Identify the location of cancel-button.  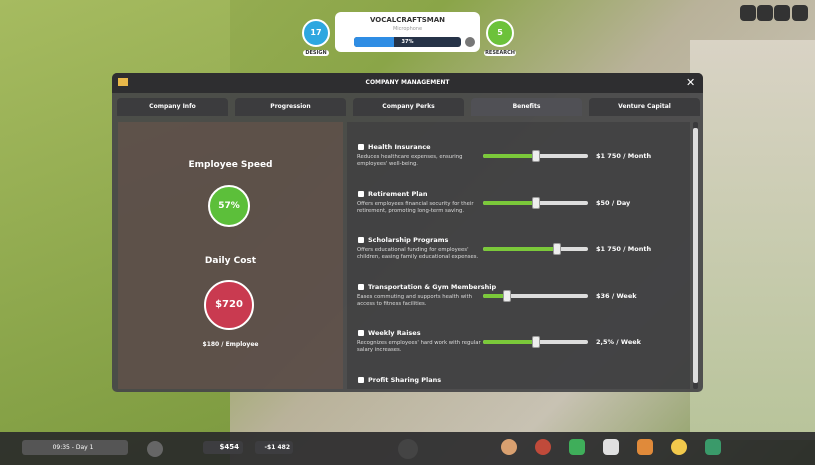
(470, 42).